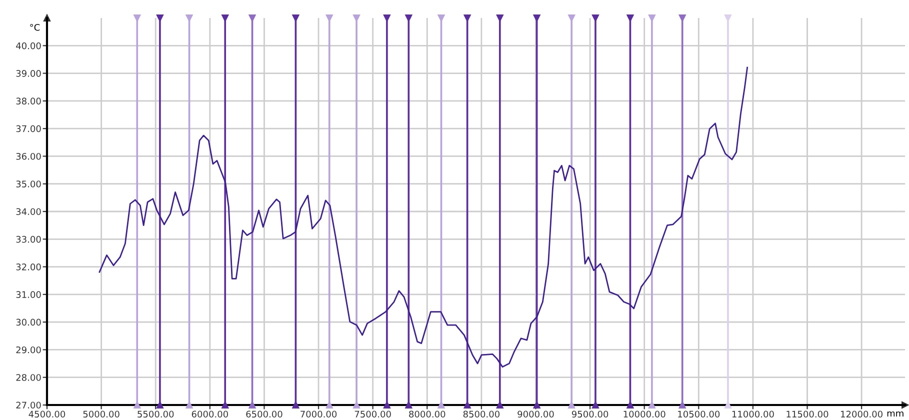  I want to click on x-tick-label: 11000.00, so click(753, 414).